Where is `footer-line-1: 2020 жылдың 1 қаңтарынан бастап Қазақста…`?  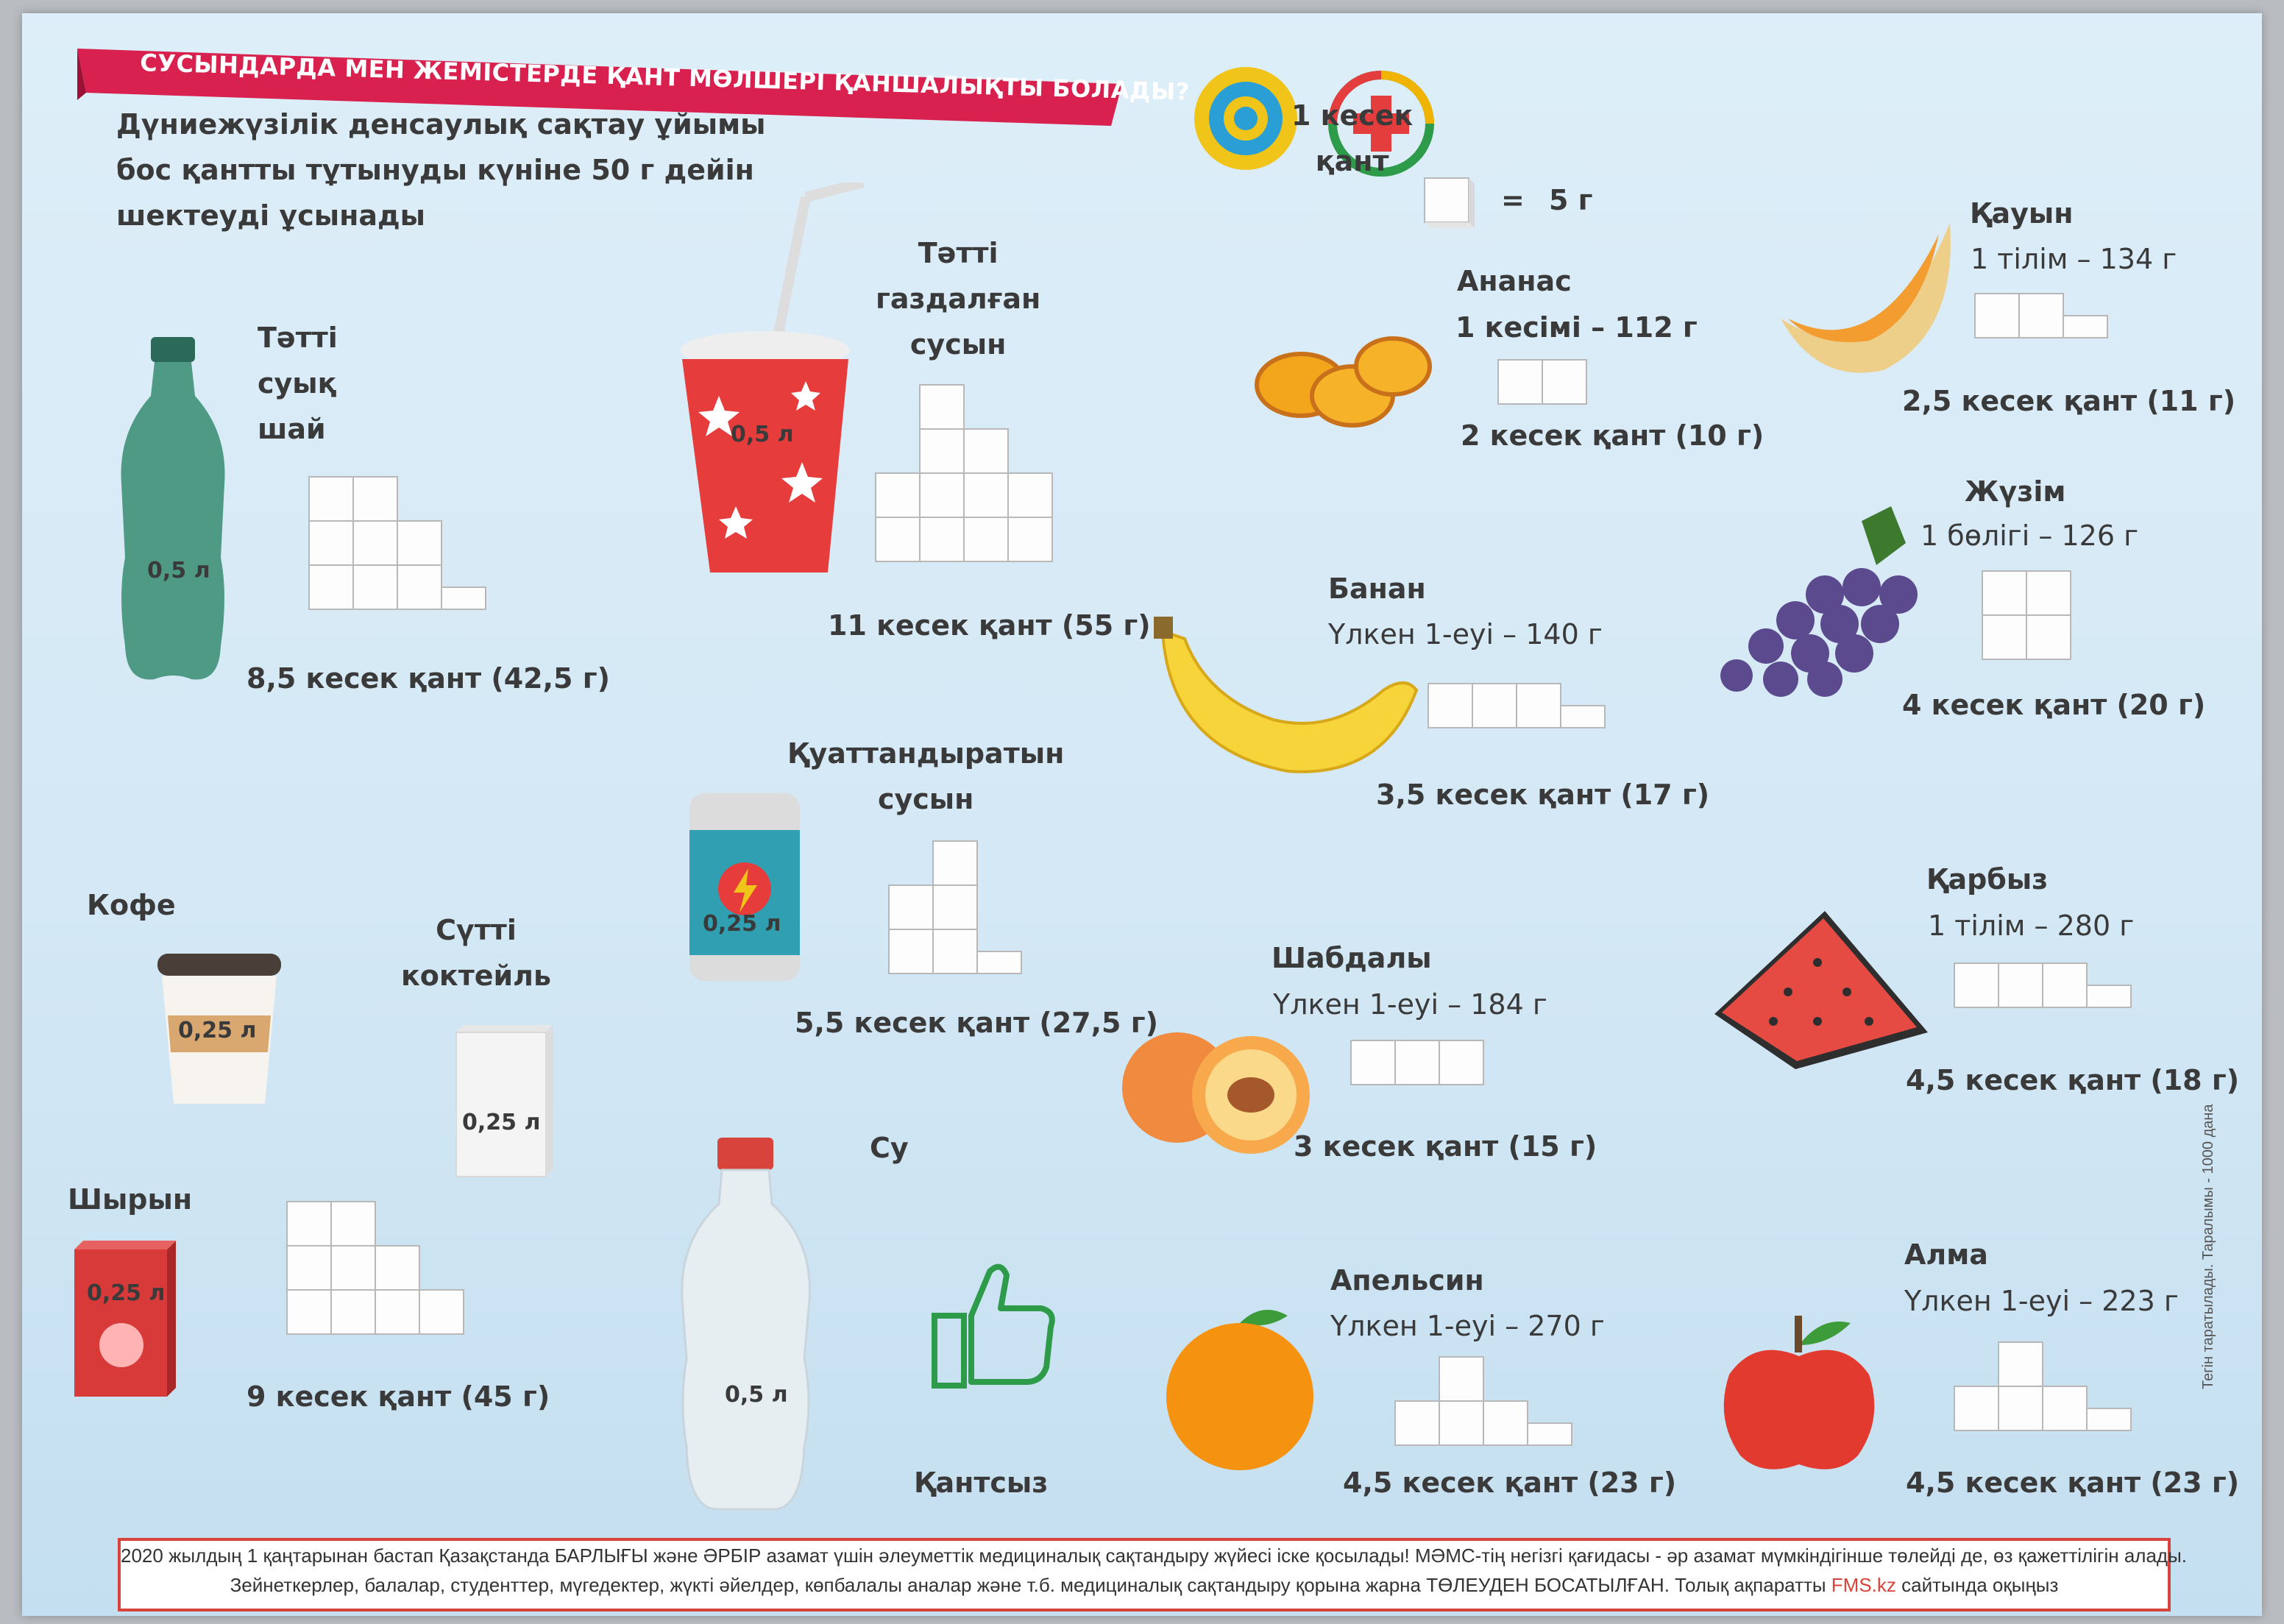 footer-line-1: 2020 жылдың 1 қаңтарынан бастап Қазақста… is located at coordinates (1154, 1556).